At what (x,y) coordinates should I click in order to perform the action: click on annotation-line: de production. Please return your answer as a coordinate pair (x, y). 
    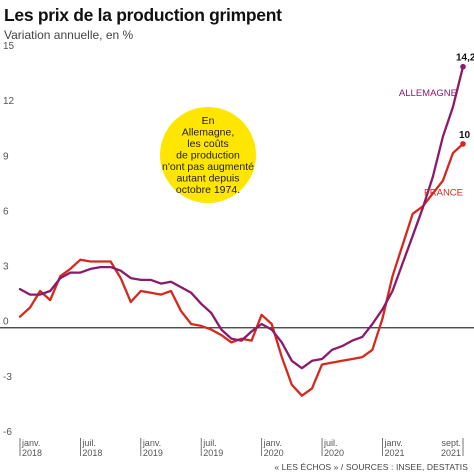
    Looking at the image, I should click on (208, 156).